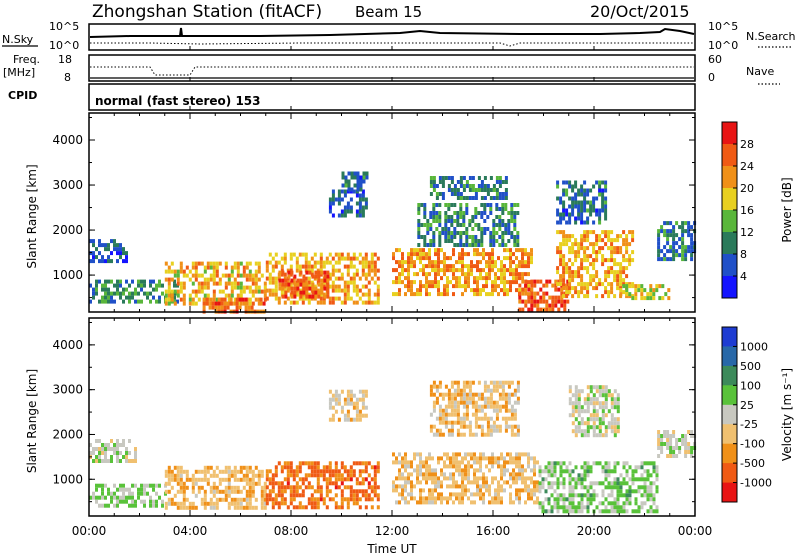  I want to click on y-tick-label: 4000, so click(67, 140).